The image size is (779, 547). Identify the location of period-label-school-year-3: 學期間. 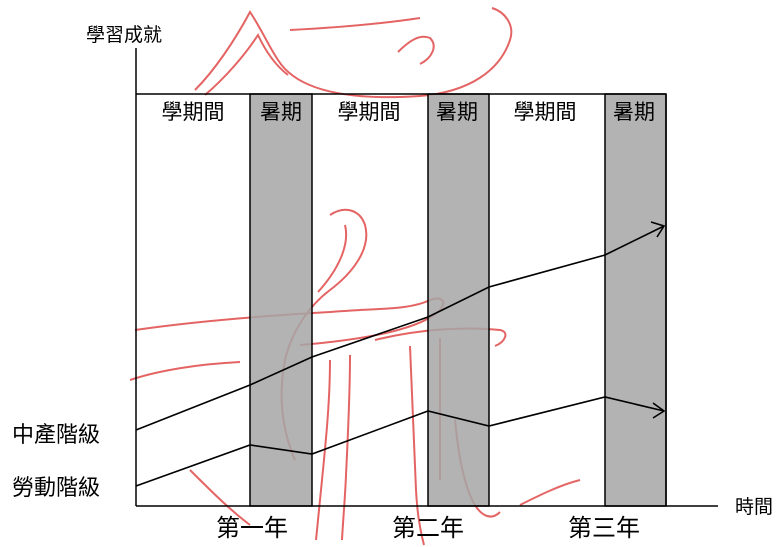
(545, 112).